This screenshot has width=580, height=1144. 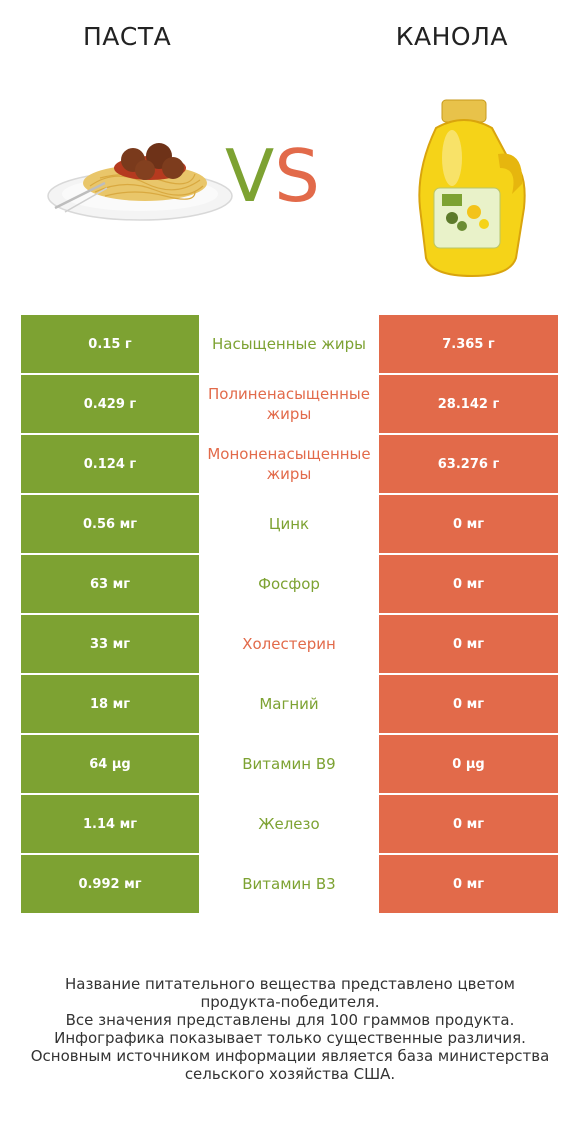 What do you see at coordinates (110, 464) in the screenshot?
I see `pasta-value: 0.124 г` at bounding box center [110, 464].